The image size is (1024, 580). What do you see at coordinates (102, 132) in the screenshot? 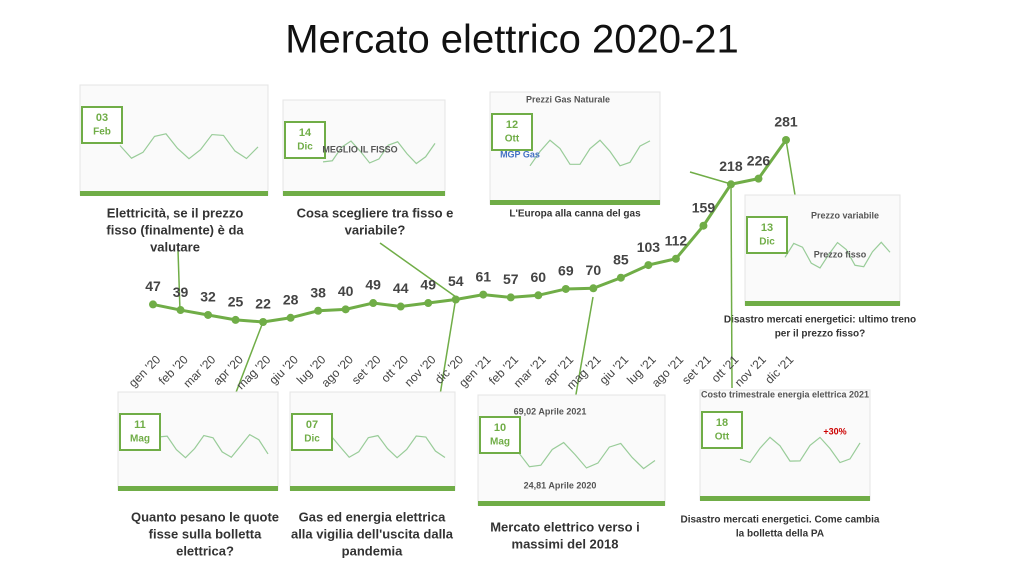
I see `badge-month: Feb` at bounding box center [102, 132].